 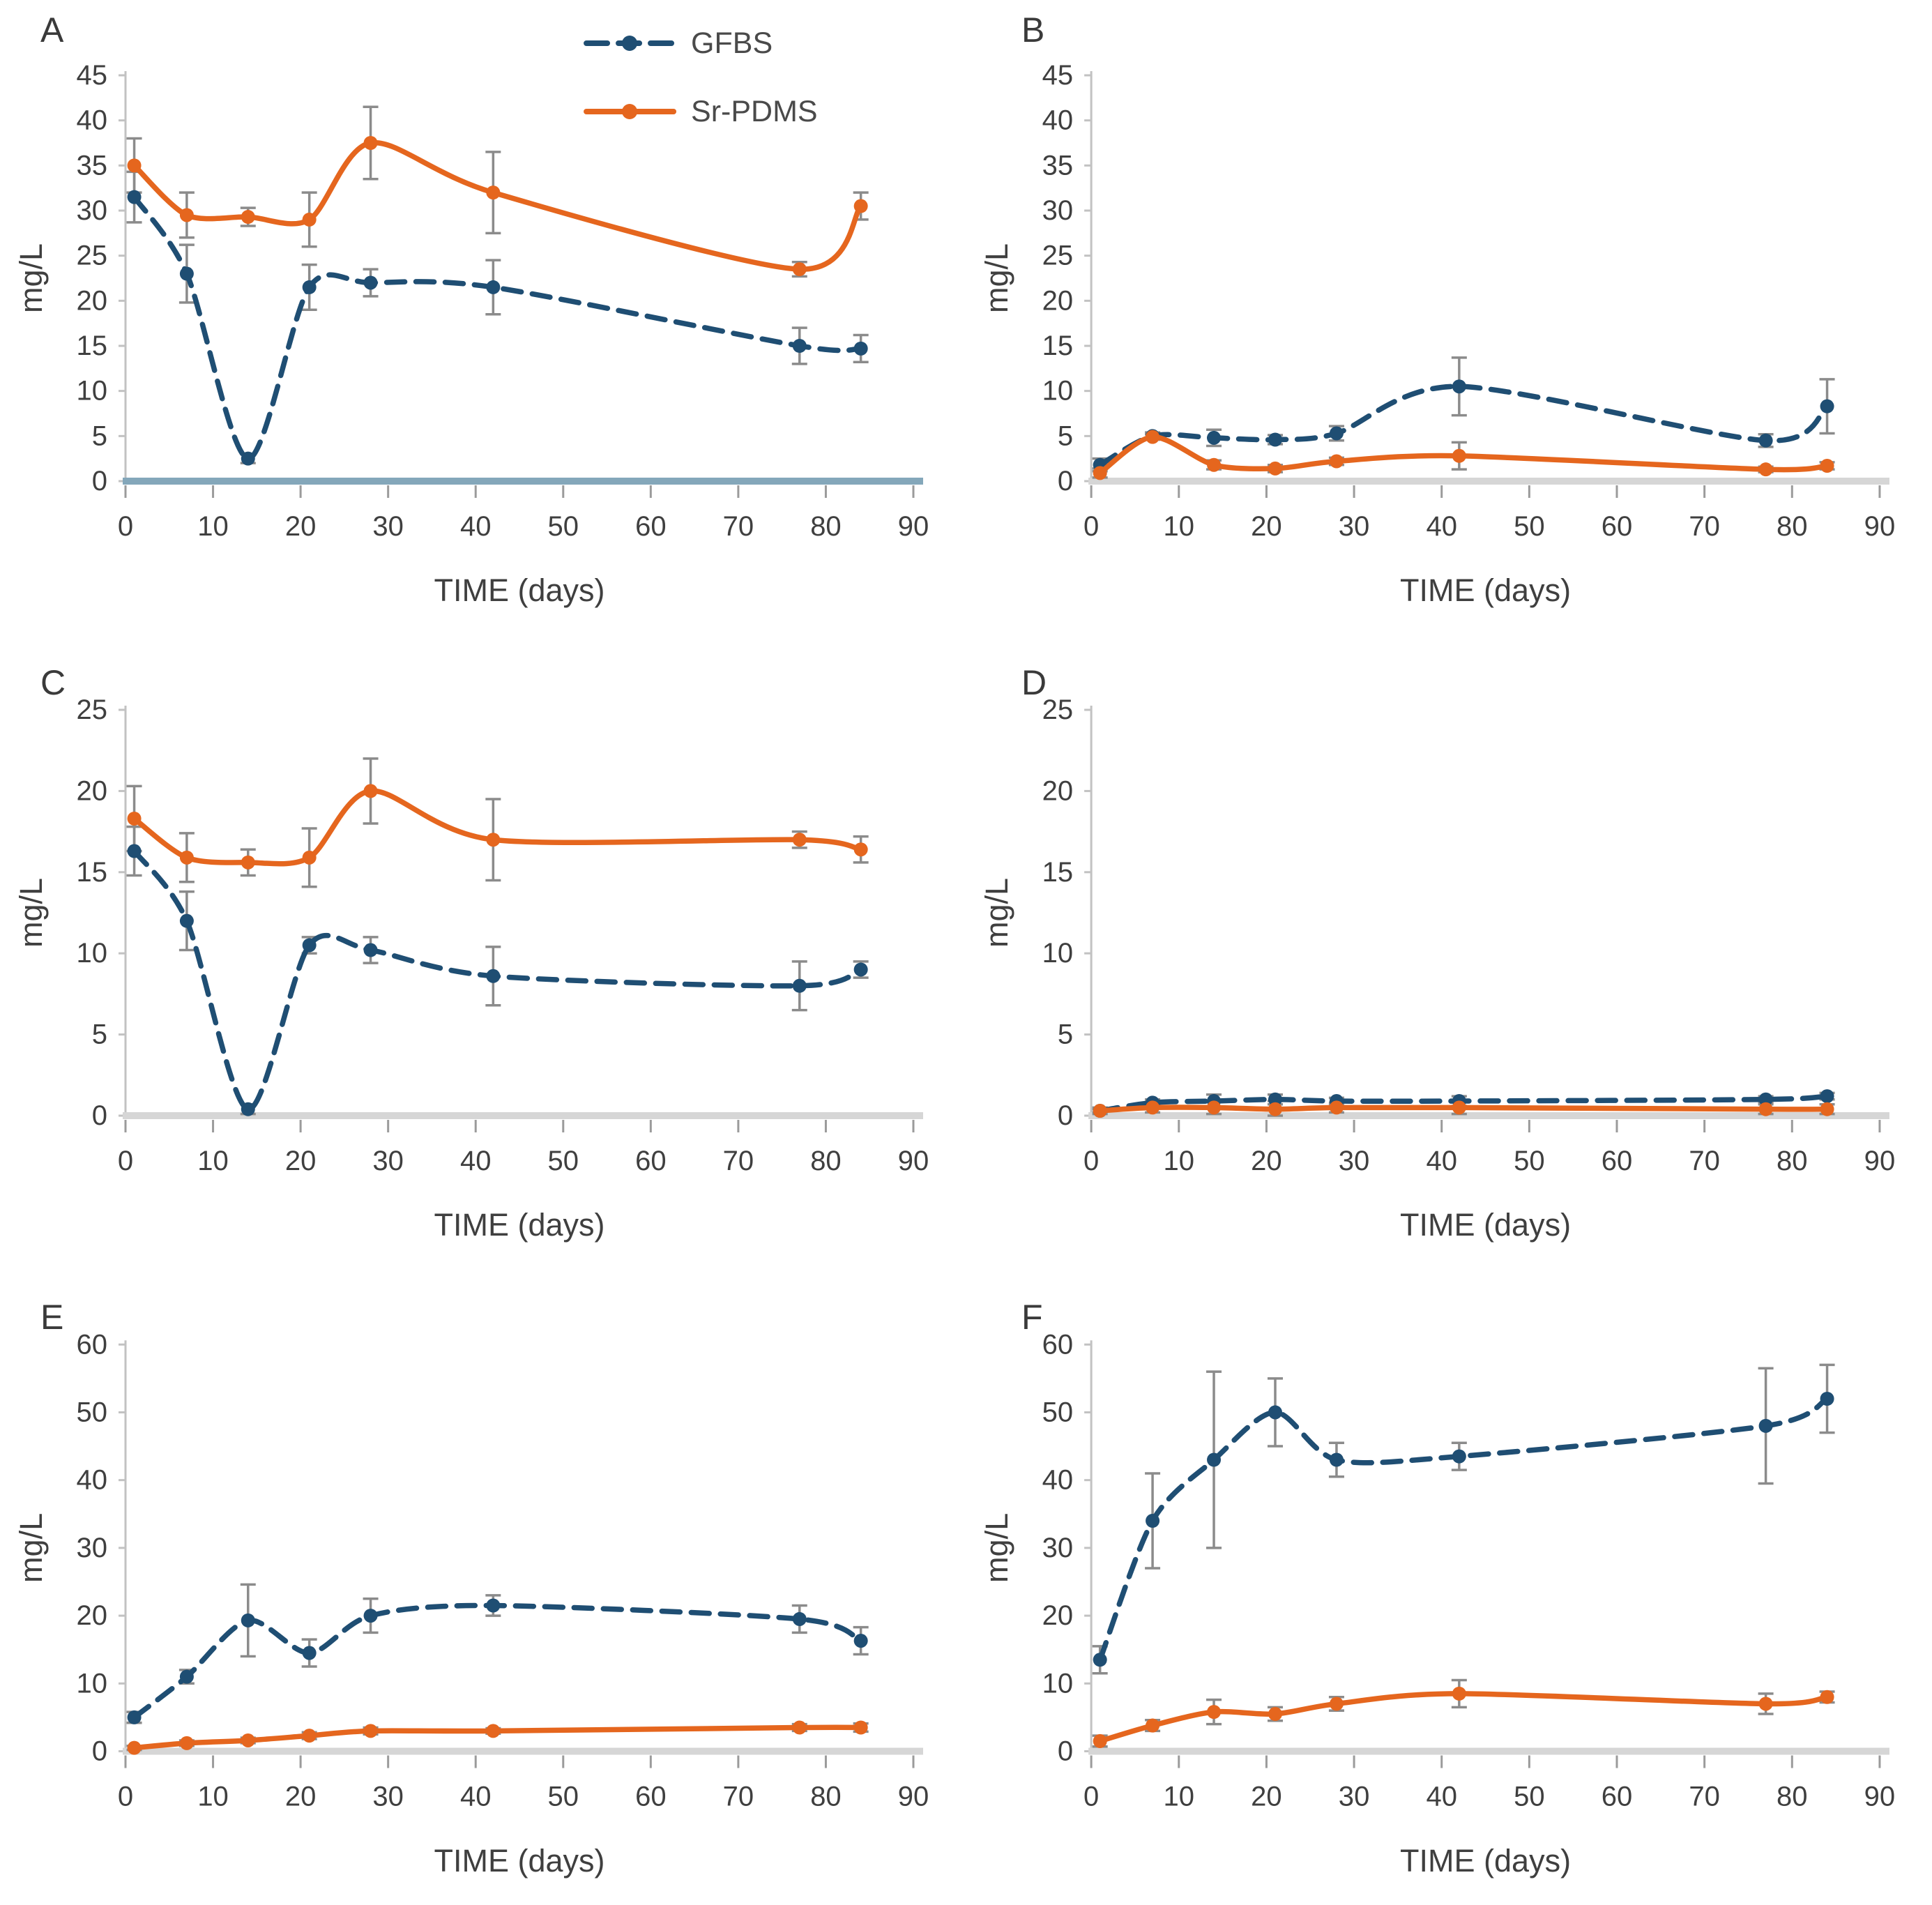 I want to click on panel-e-label: E, so click(x=52, y=1317).